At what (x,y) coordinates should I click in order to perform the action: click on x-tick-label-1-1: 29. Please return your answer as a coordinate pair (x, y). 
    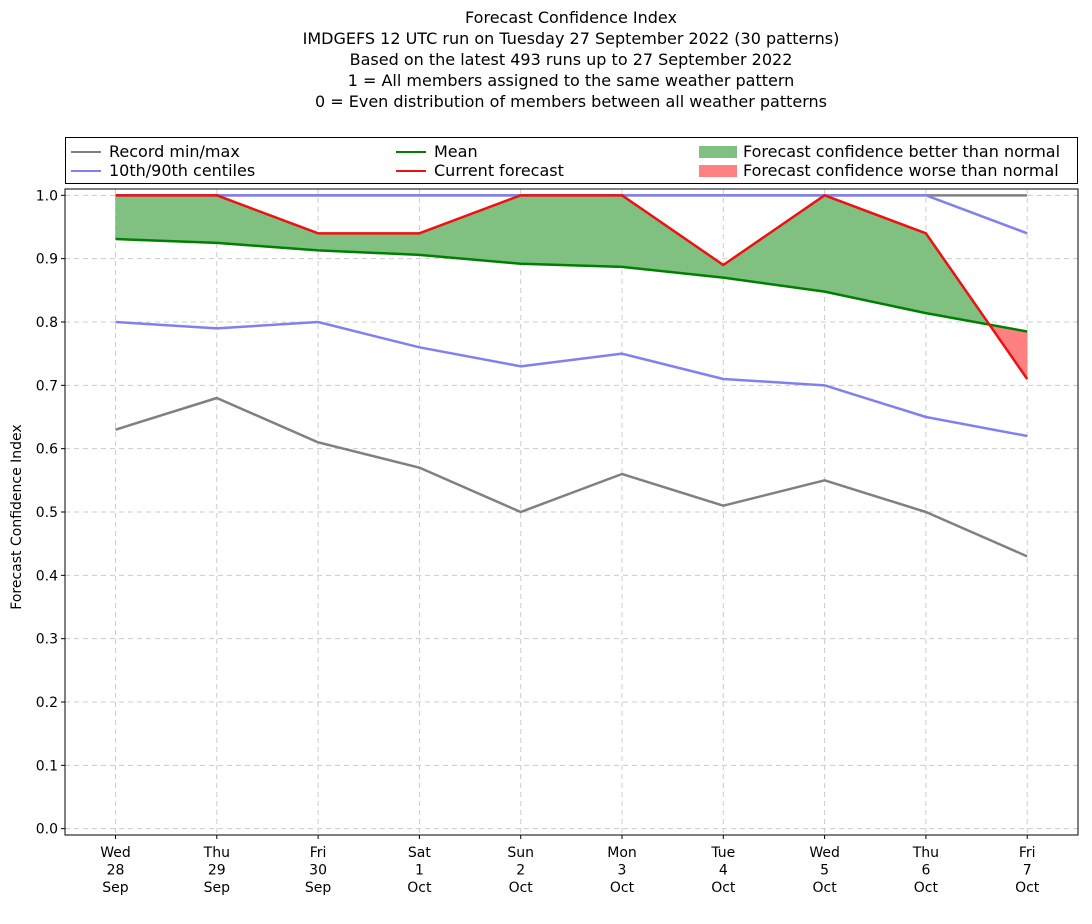
    Looking at the image, I should click on (217, 871).